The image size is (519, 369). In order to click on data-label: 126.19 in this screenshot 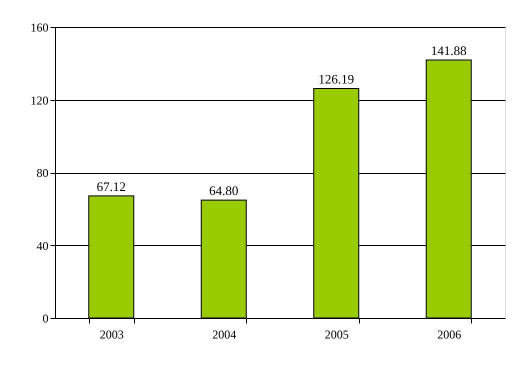, I will do `click(336, 78)`.